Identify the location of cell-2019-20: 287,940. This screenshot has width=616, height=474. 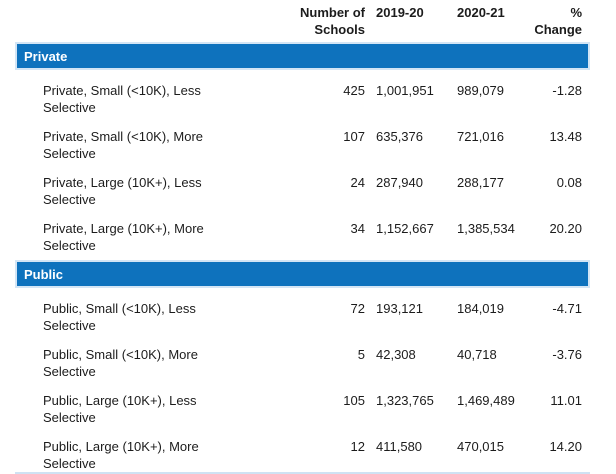
(399, 182).